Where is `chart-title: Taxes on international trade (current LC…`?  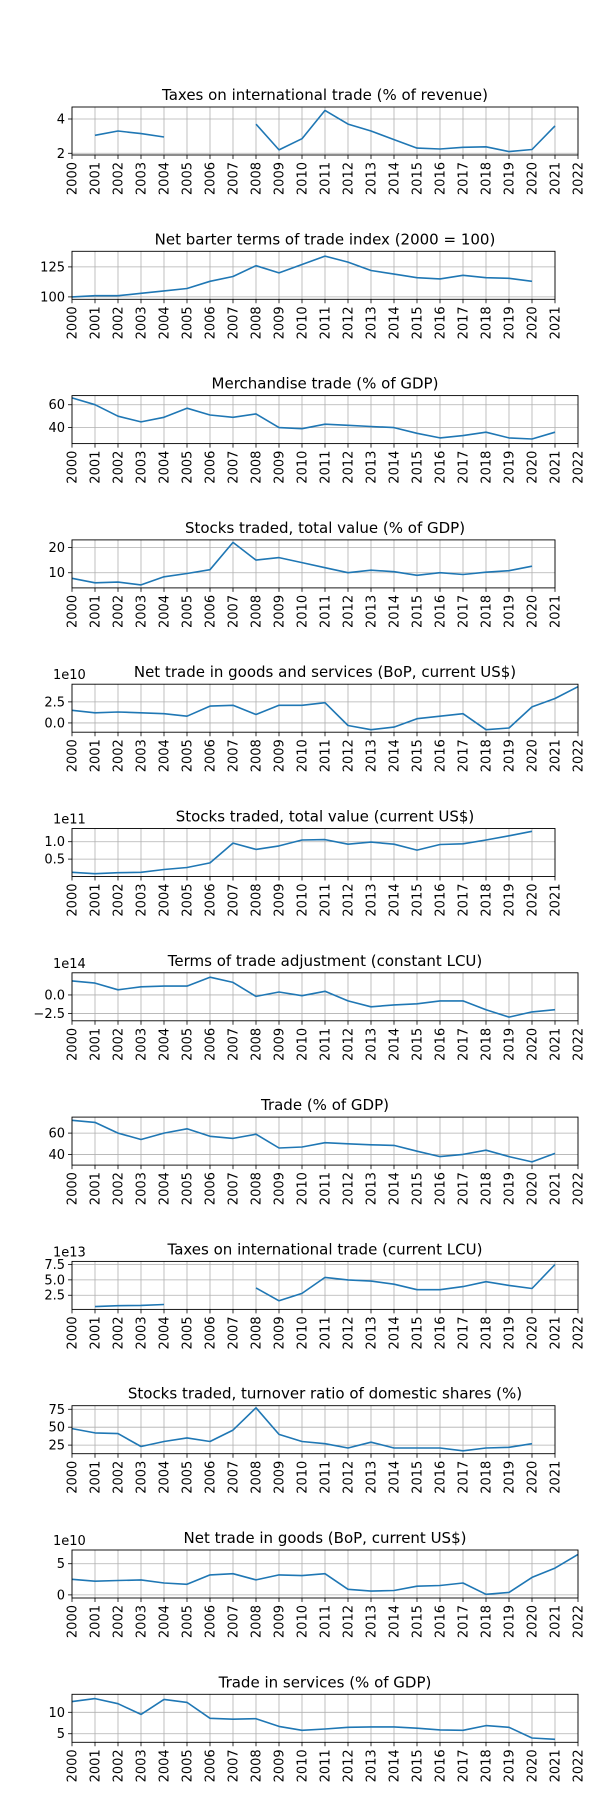 chart-title: Taxes on international trade (current LC… is located at coordinates (325, 1249).